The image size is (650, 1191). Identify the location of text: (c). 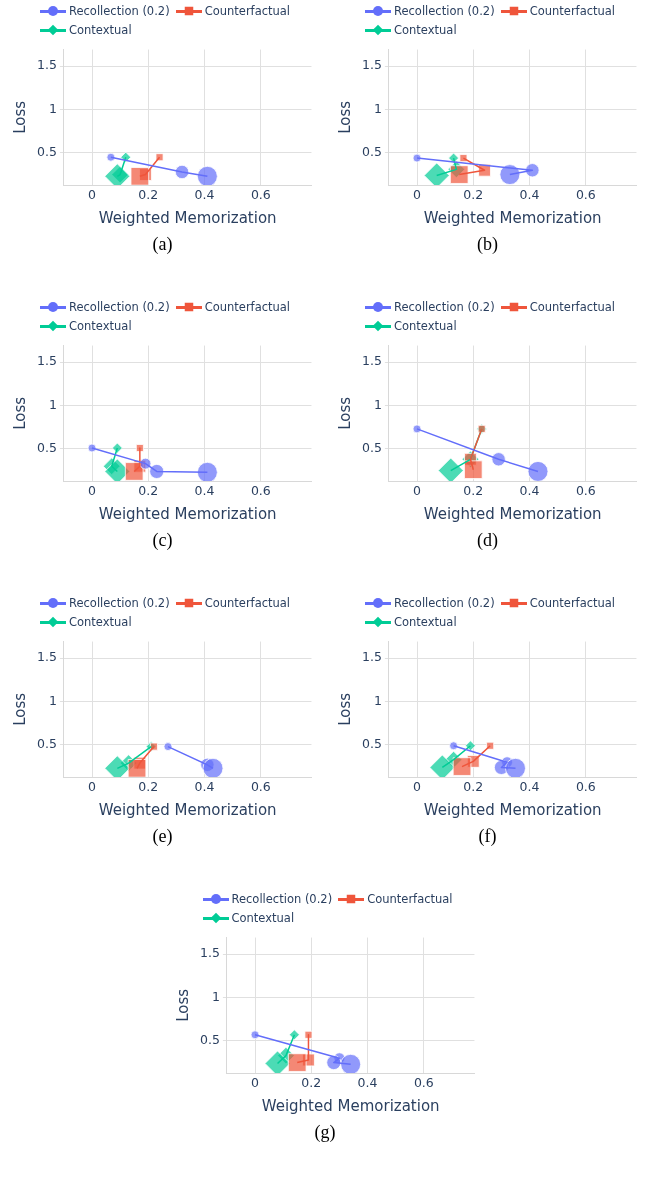
(162, 540).